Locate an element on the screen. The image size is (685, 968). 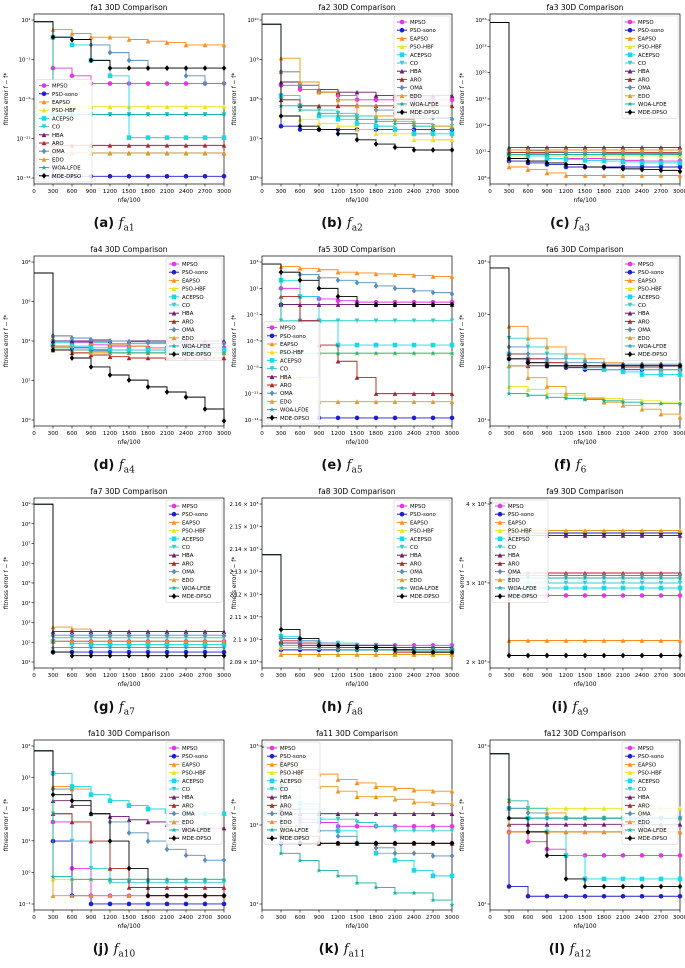
x-tick-label: 1200 is located at coordinates (566, 192).